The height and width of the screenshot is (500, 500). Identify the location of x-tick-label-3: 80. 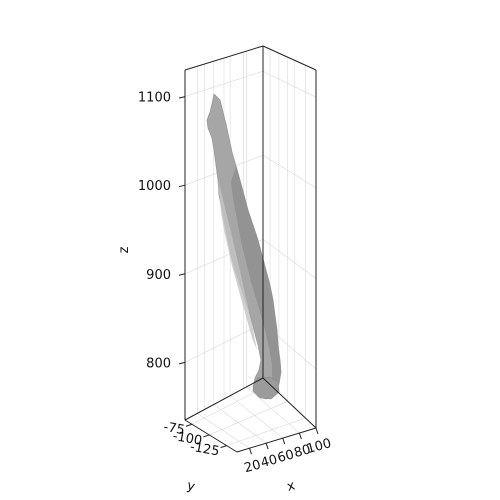
(303, 451).